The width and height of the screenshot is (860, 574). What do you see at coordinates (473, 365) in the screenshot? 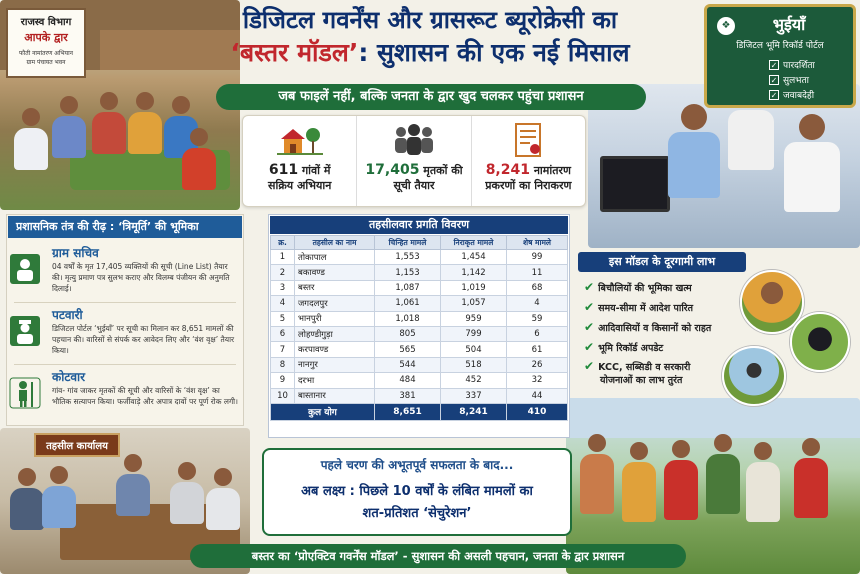
I see `table-cell: 518` at bounding box center [473, 365].